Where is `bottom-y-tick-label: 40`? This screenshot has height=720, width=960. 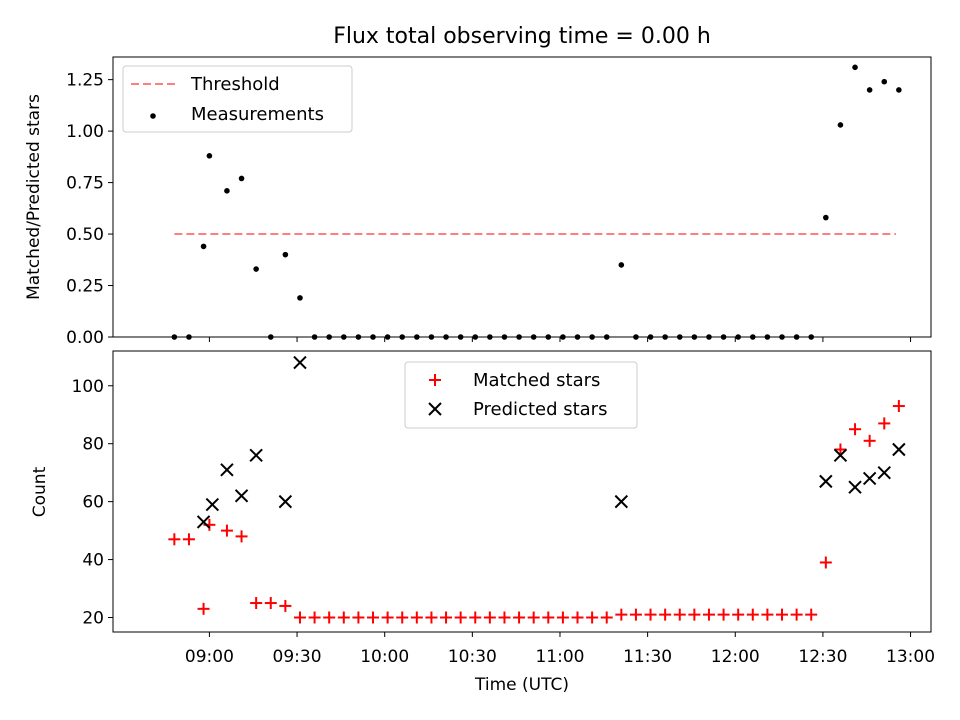 bottom-y-tick-label: 40 is located at coordinates (93, 561).